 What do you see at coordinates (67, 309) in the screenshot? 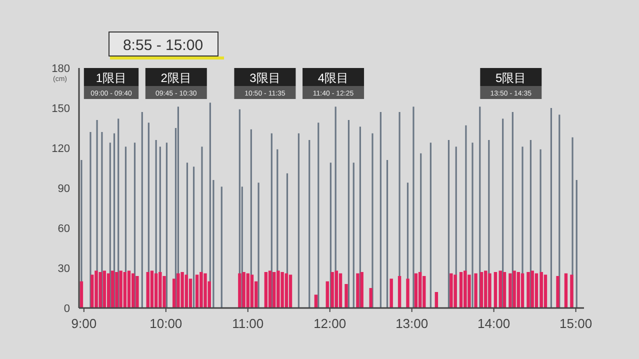
I see `y-tick-label: 0` at bounding box center [67, 309].